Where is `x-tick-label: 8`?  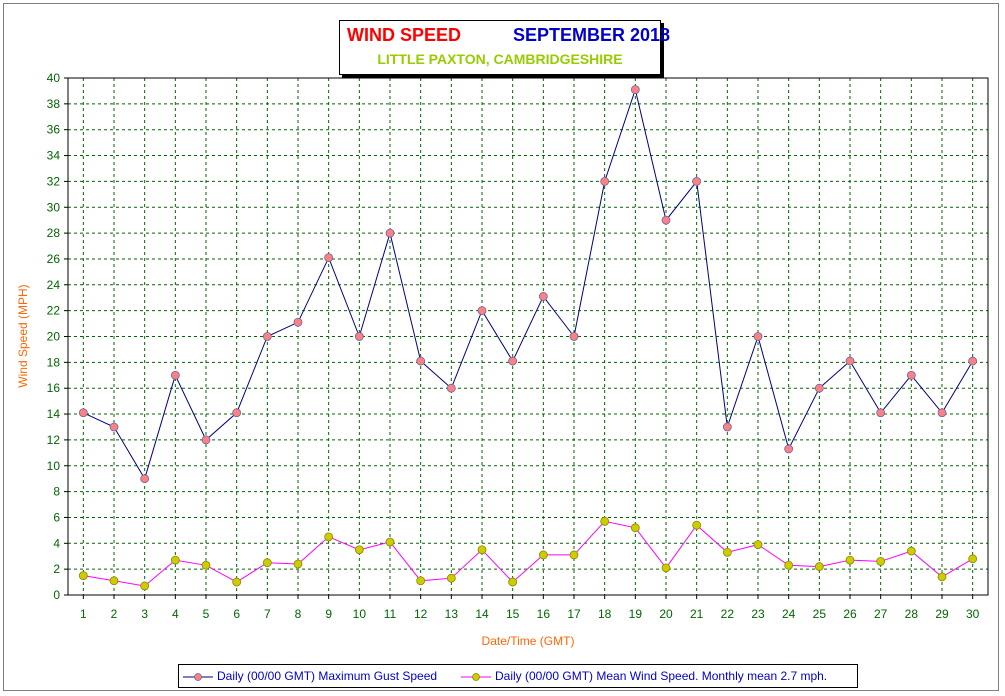 x-tick-label: 8 is located at coordinates (298, 614).